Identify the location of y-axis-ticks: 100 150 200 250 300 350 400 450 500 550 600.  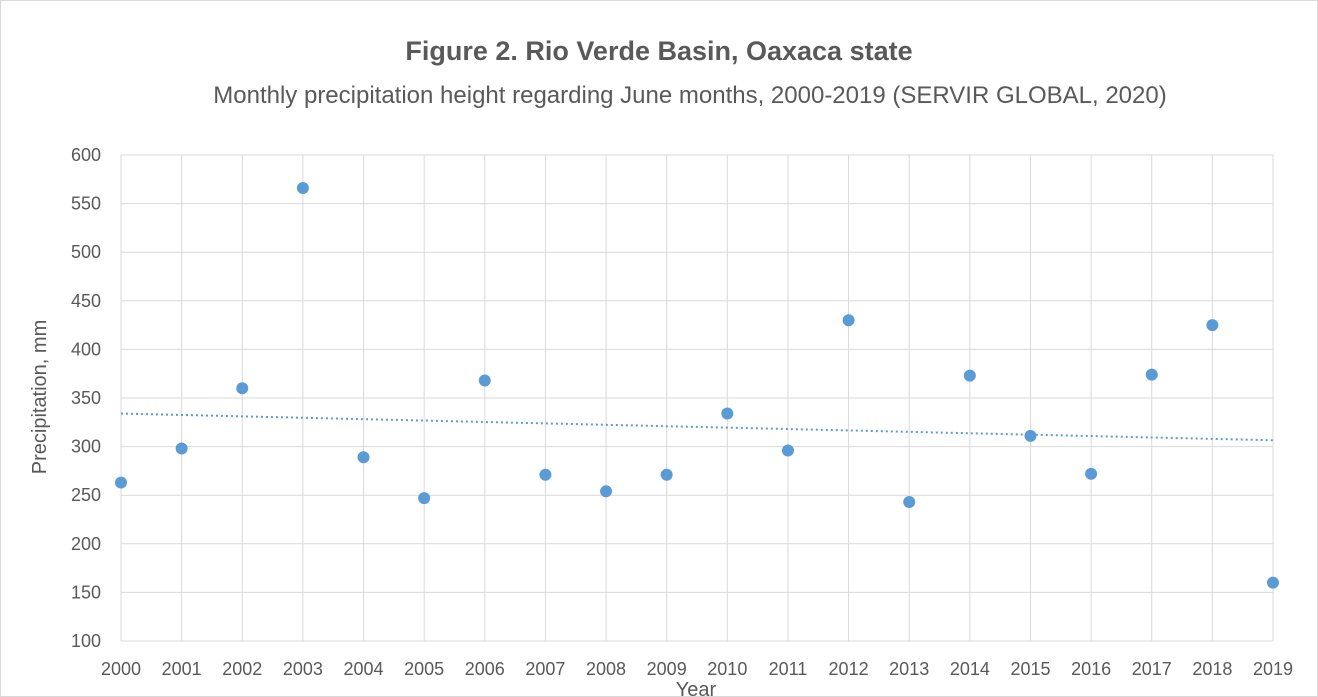
(86, 398).